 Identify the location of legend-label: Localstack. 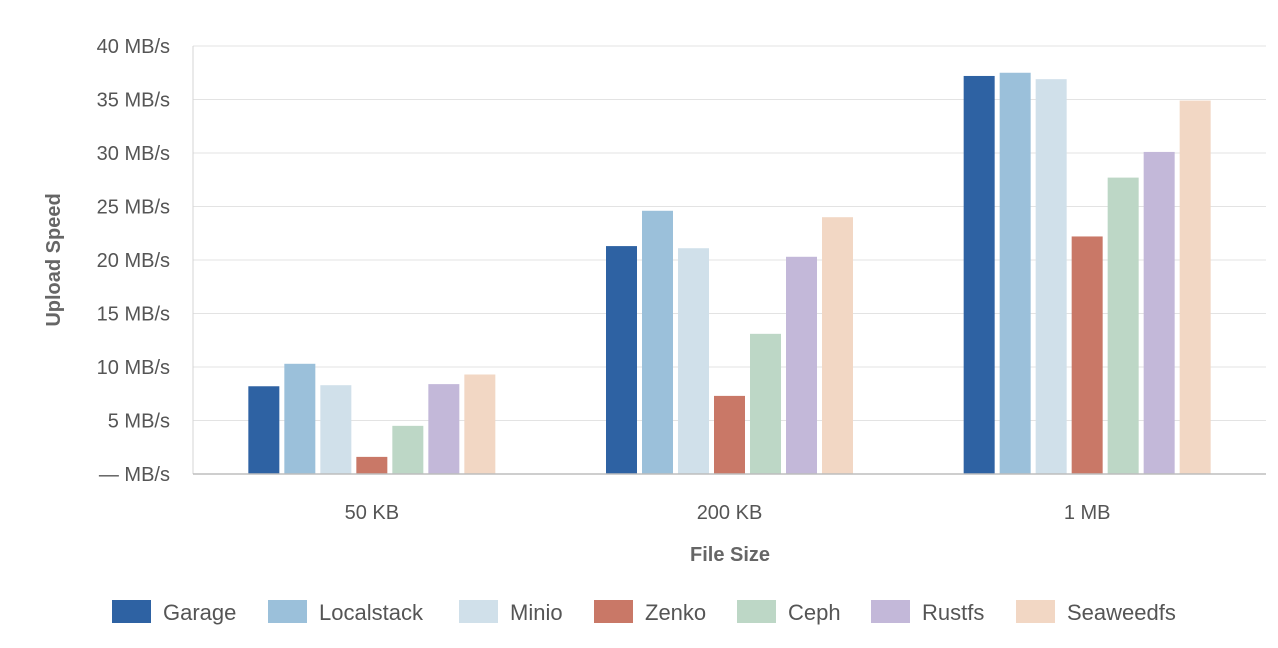
(371, 612).